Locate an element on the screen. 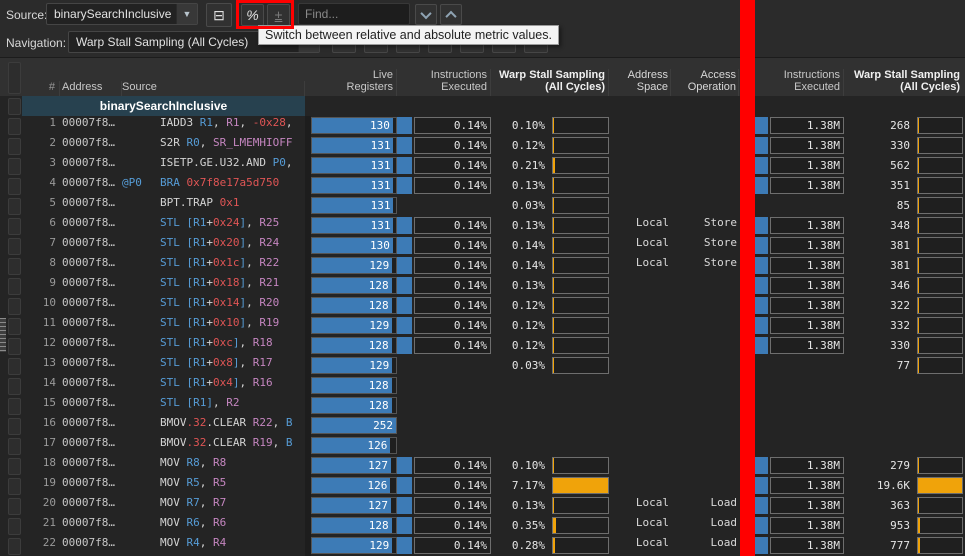 This screenshot has width=965, height=556. source-dropdown: binarySearchInclusive ▼ is located at coordinates (122, 14).